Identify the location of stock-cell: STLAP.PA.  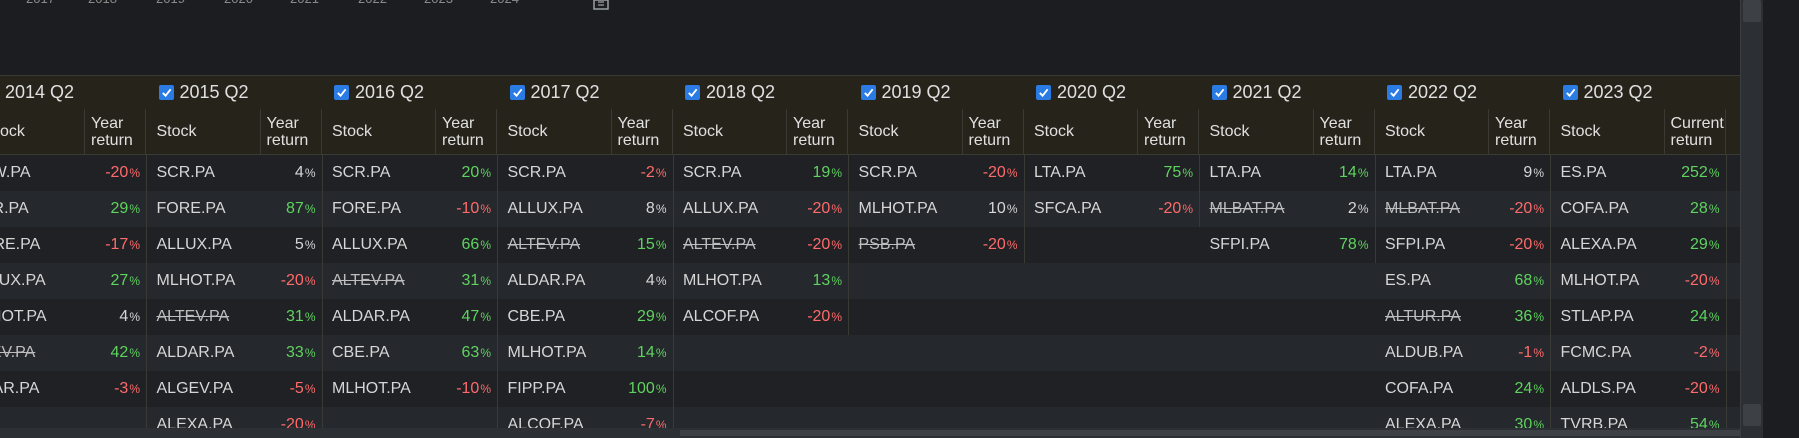
(1597, 316).